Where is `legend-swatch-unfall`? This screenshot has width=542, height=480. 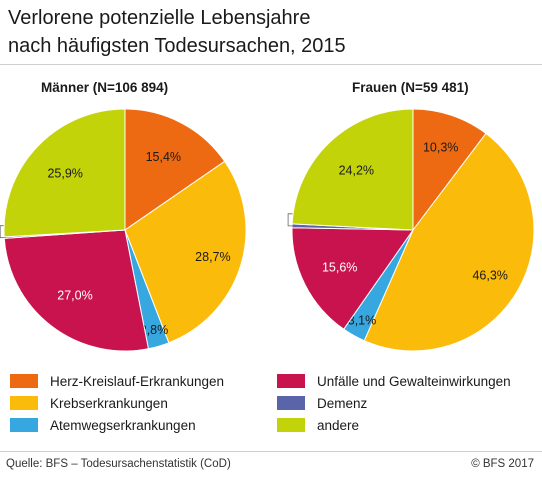
legend-swatch-unfall is located at coordinates (291, 381).